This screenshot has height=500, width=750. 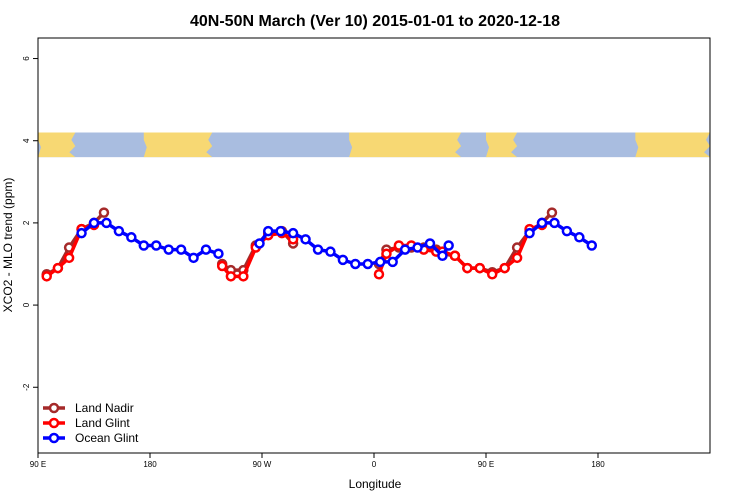 I want to click on y-tick-label-1: 0, so click(x=26, y=304).